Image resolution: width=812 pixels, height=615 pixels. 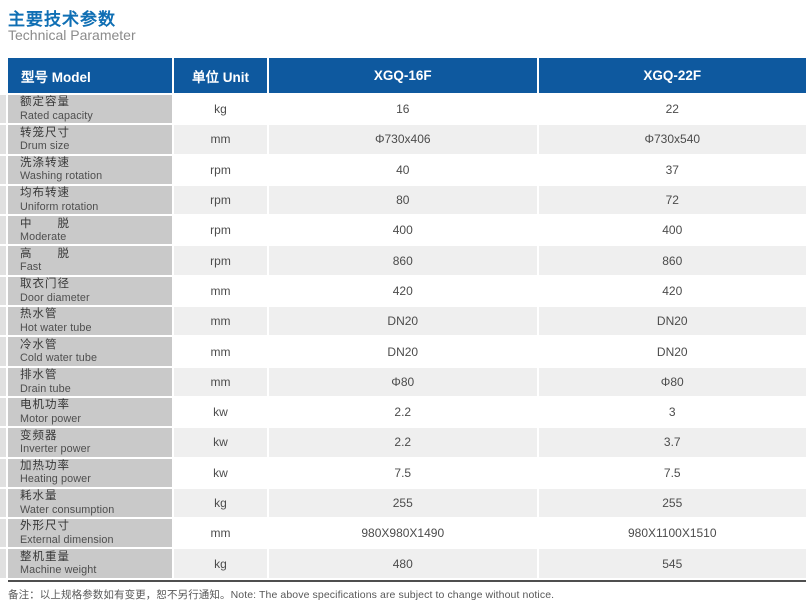 I want to click on table-row: 取衣门径 Door diameter mm 420 420, so click(x=403, y=291).